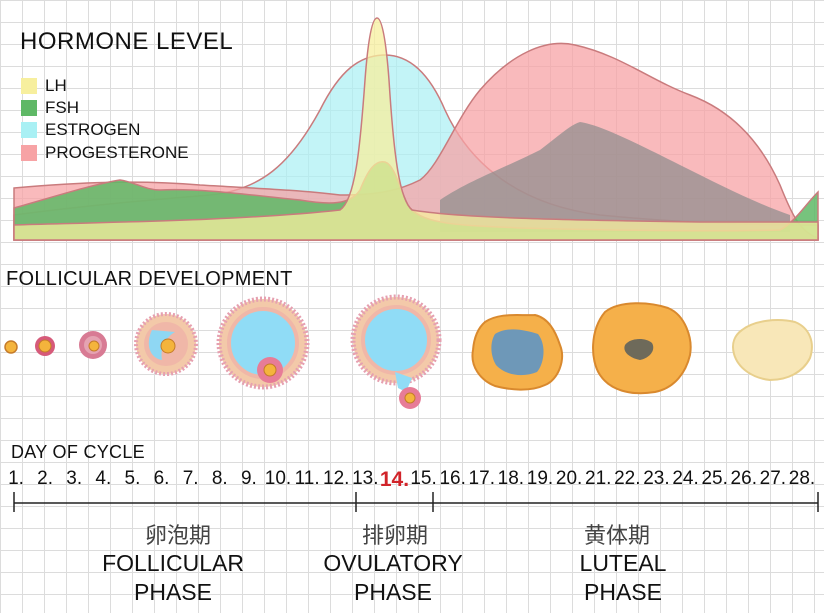  I want to click on progesterone-swatch, so click(29, 153).